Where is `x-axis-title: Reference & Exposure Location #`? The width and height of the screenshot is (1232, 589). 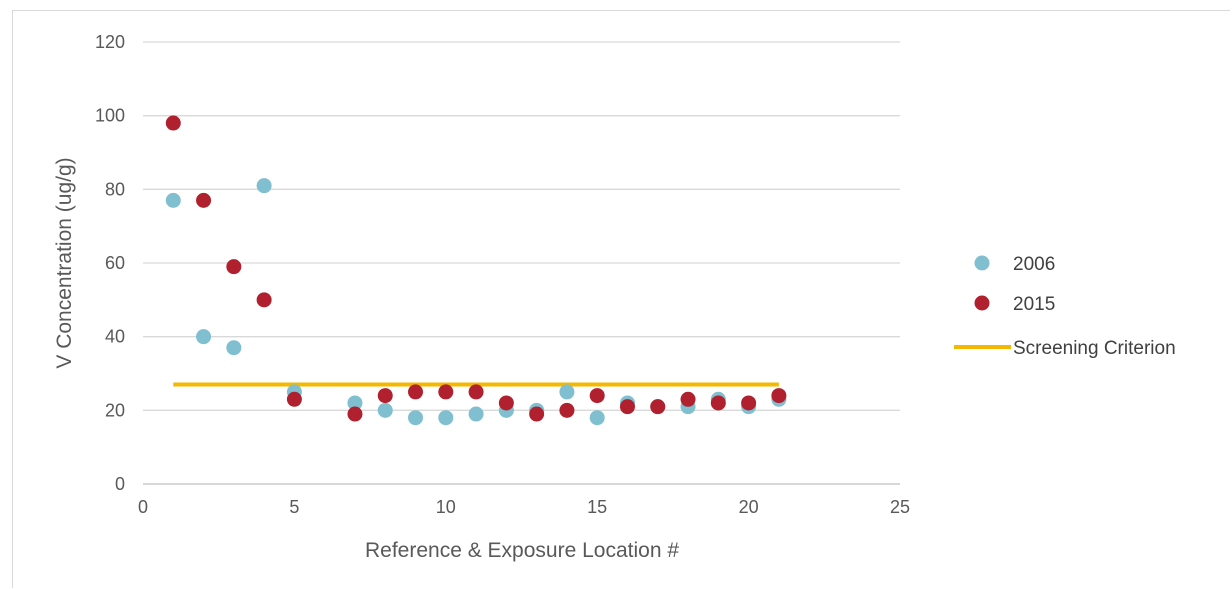 x-axis-title: Reference & Exposure Location # is located at coordinates (522, 550).